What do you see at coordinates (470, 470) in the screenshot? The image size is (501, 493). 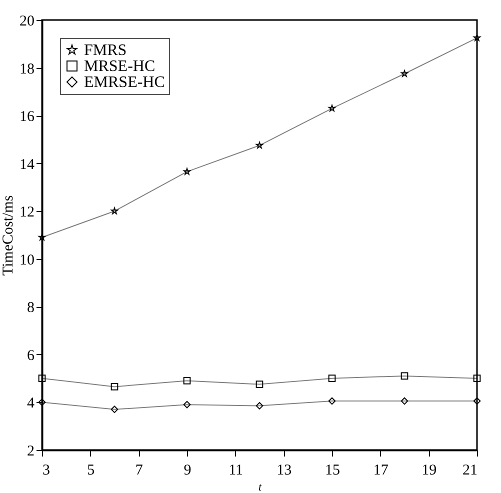 I see `x-tick-label: 21` at bounding box center [470, 470].